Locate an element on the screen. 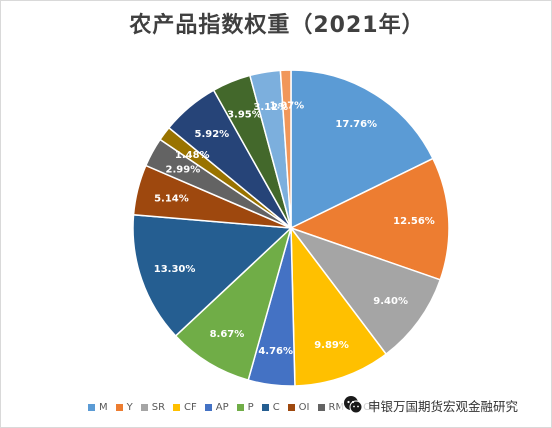  legend-label: OI is located at coordinates (304, 407).